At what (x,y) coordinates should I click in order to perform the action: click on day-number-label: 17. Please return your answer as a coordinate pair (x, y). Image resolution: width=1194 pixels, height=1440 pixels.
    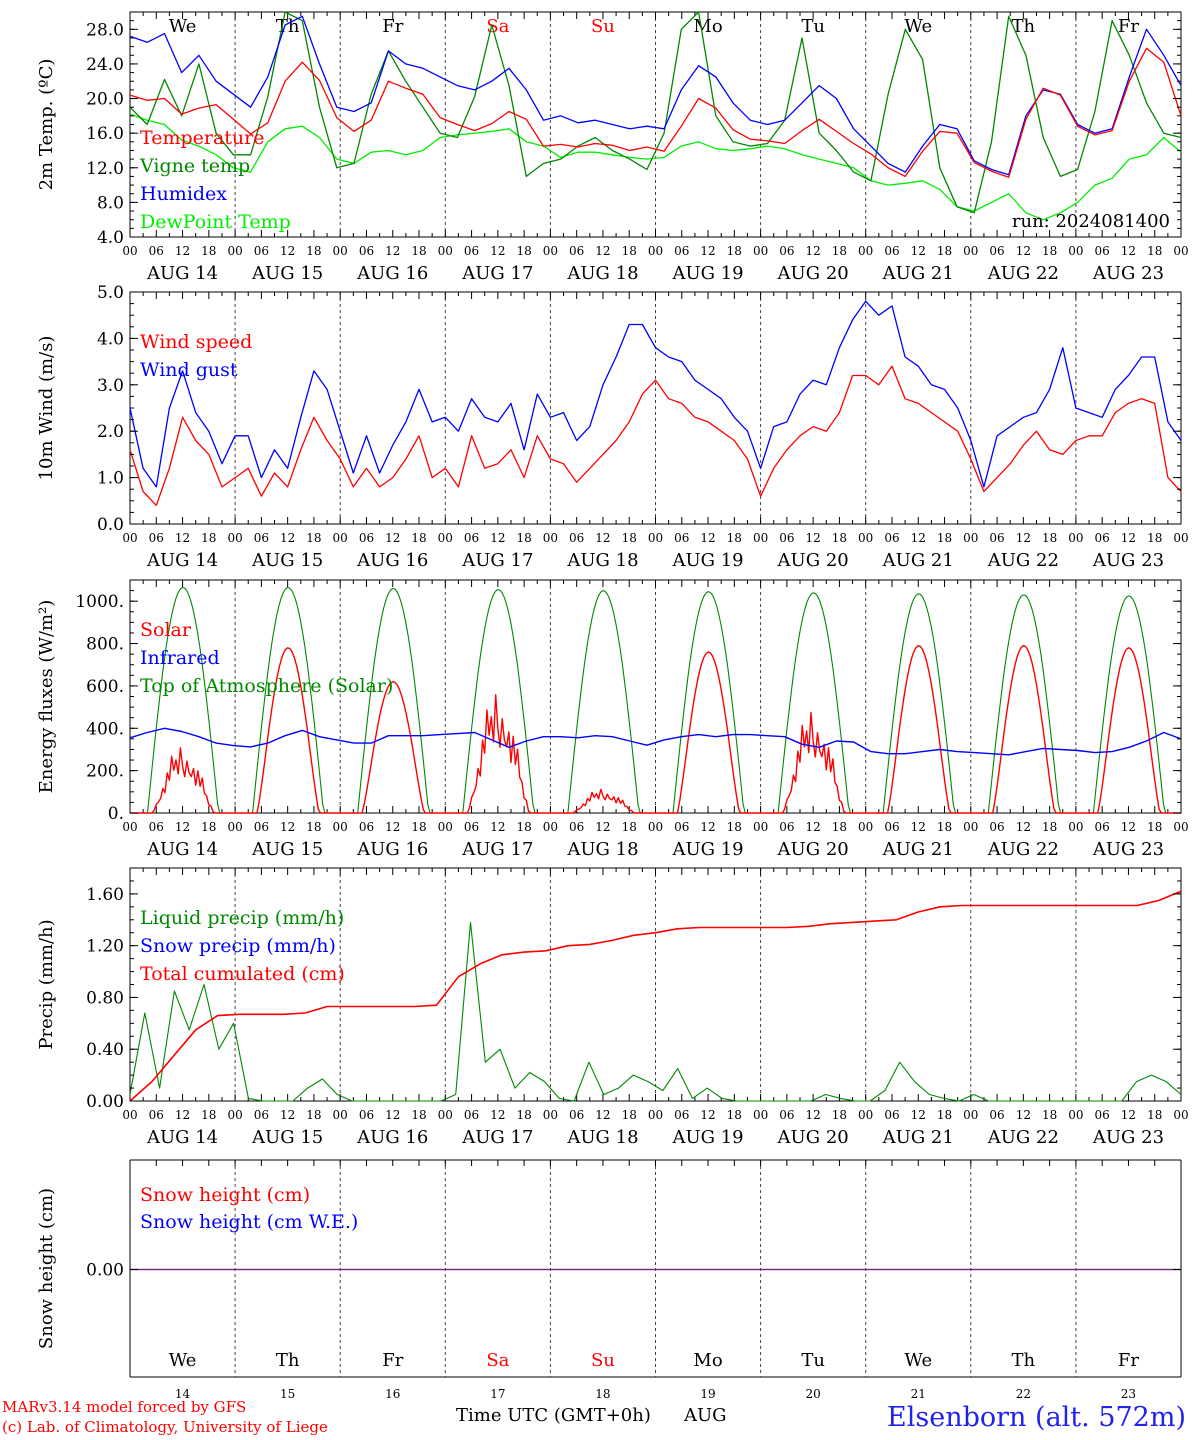
    Looking at the image, I should click on (497, 1394).